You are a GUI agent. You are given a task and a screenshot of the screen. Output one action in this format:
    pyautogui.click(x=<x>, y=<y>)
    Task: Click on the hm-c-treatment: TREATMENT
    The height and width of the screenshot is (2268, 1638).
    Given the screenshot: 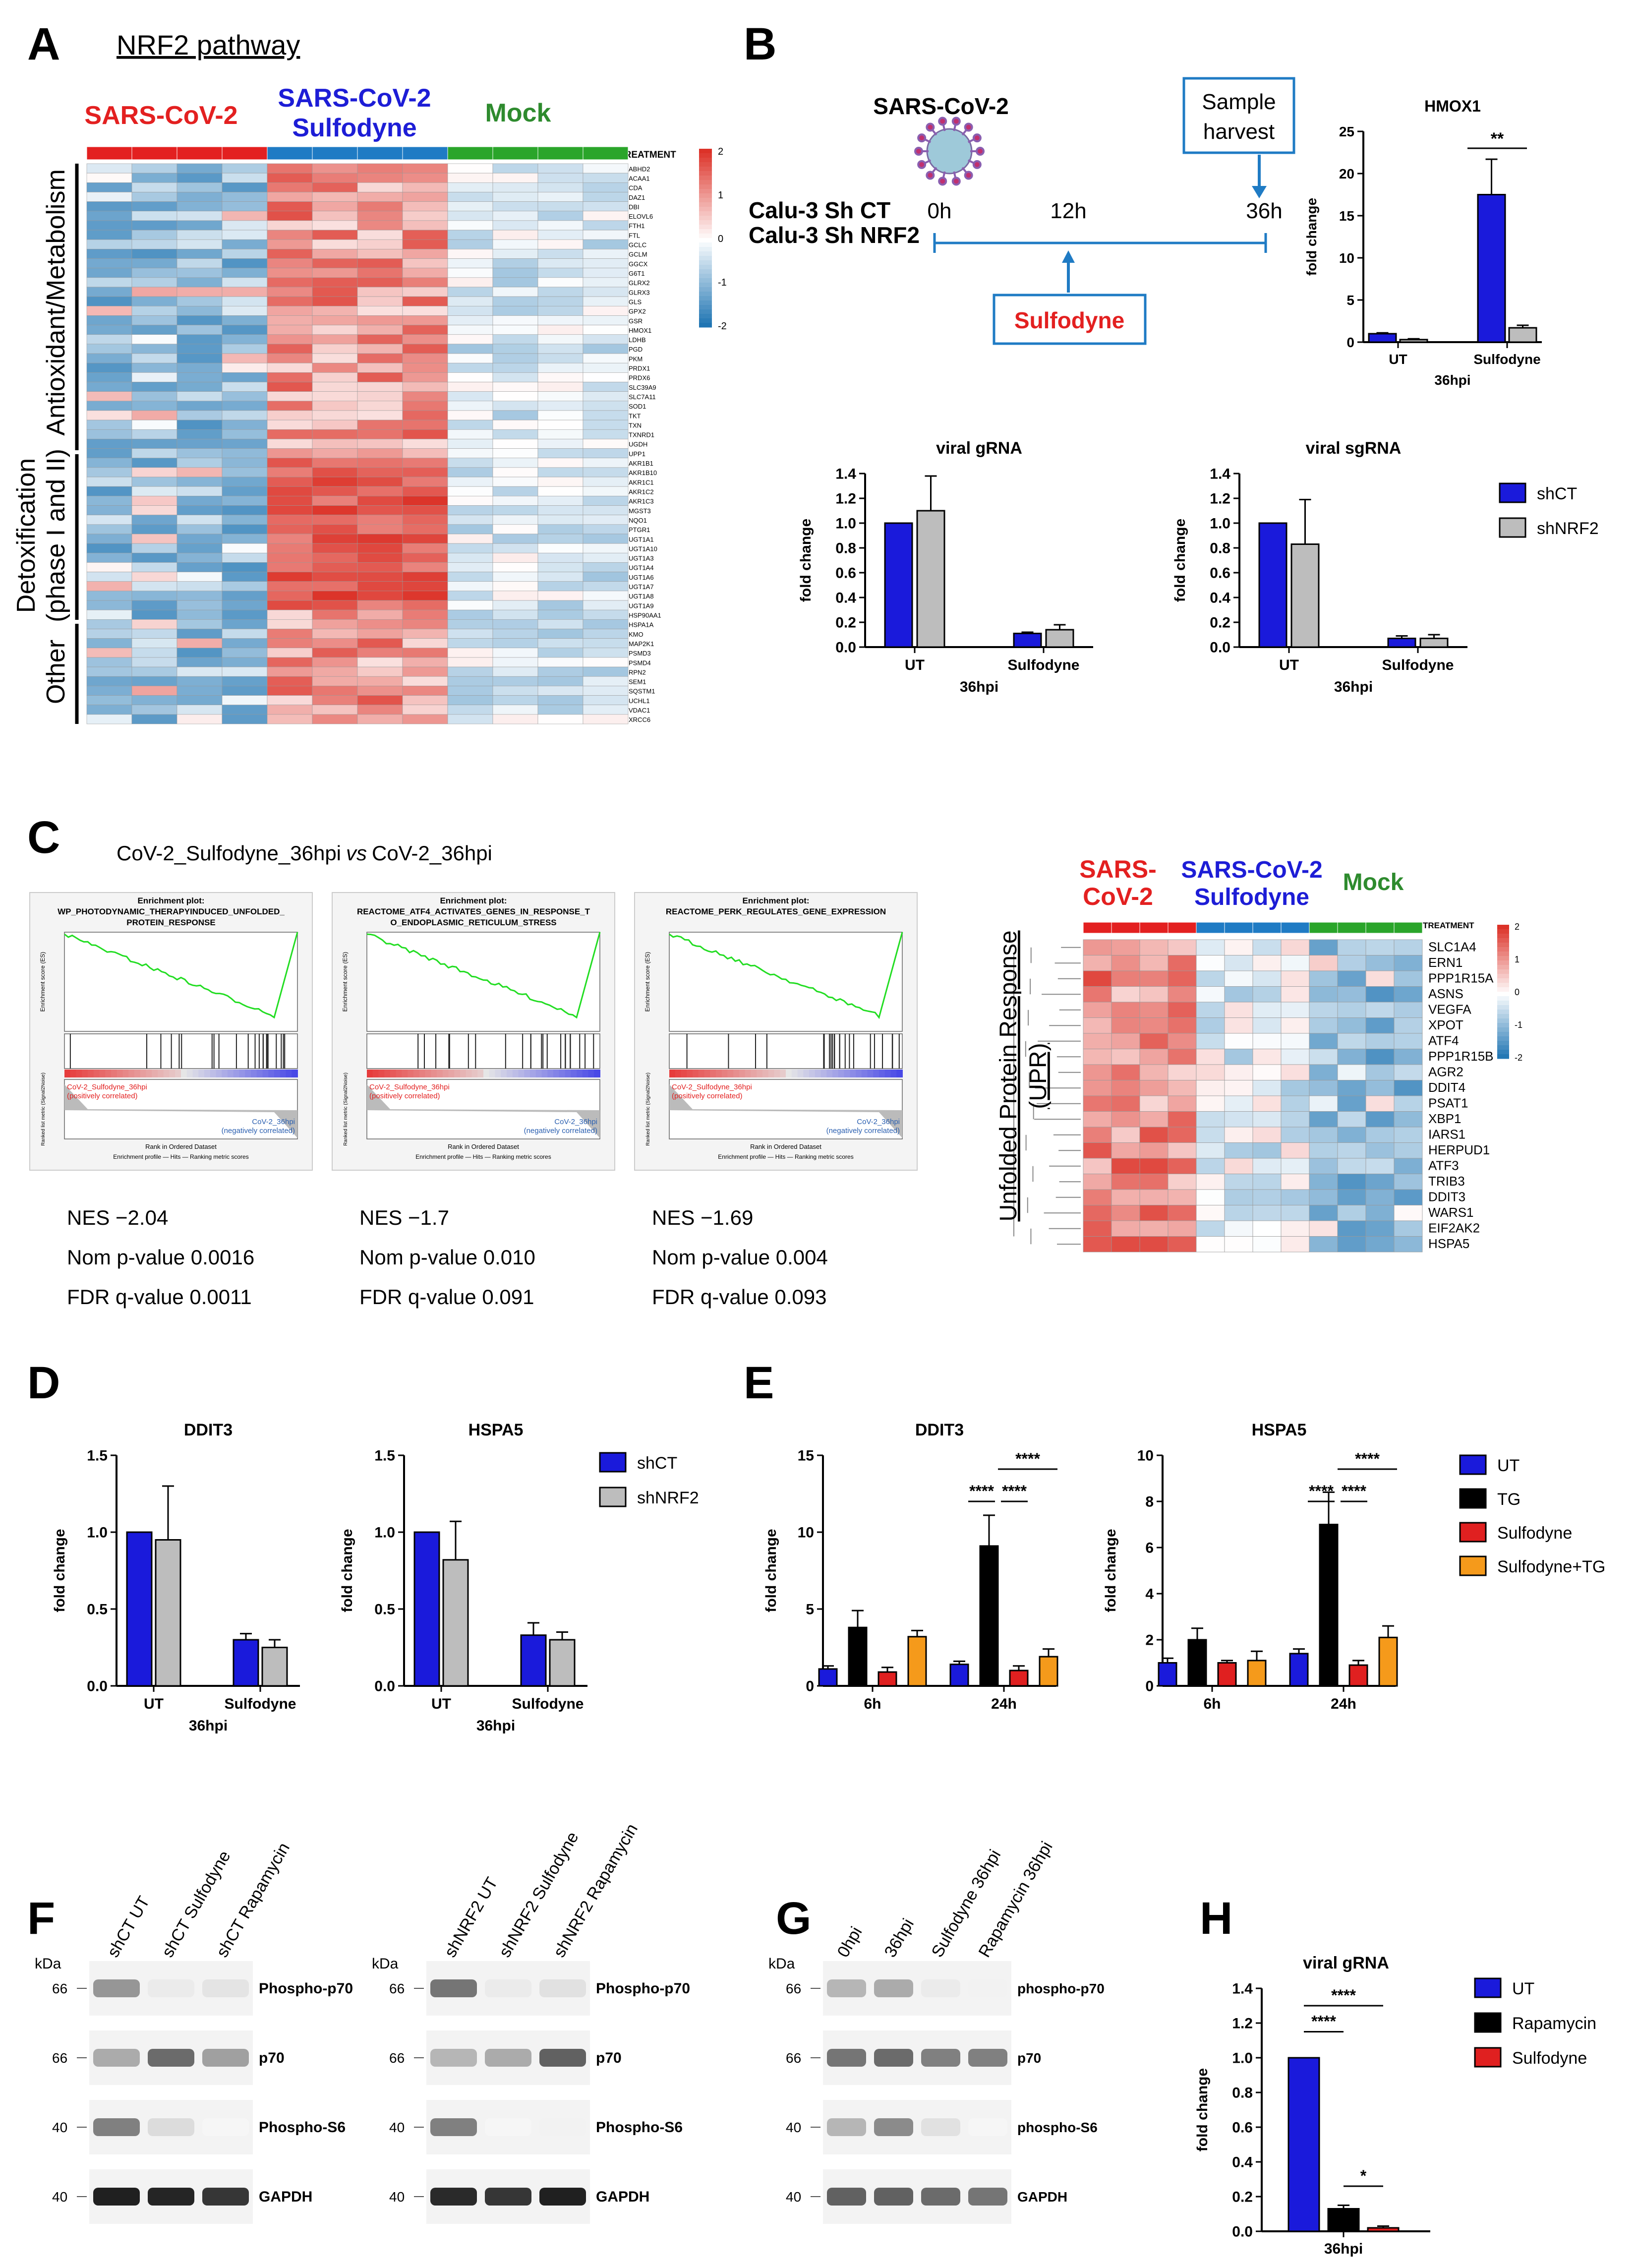 What is the action you would take?
    pyautogui.click(x=1448, y=925)
    